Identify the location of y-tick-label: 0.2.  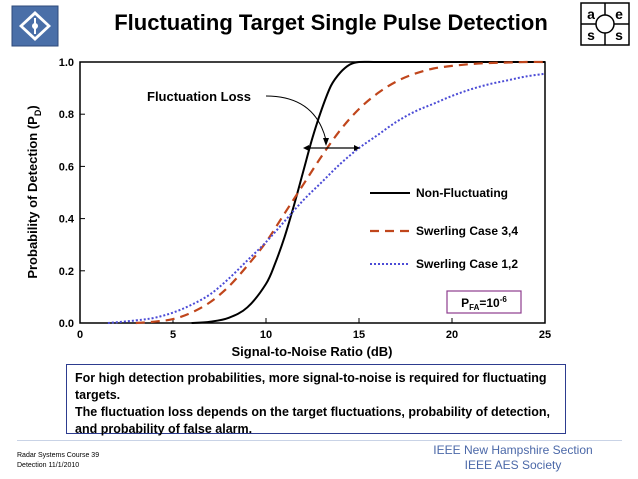
(66, 272).